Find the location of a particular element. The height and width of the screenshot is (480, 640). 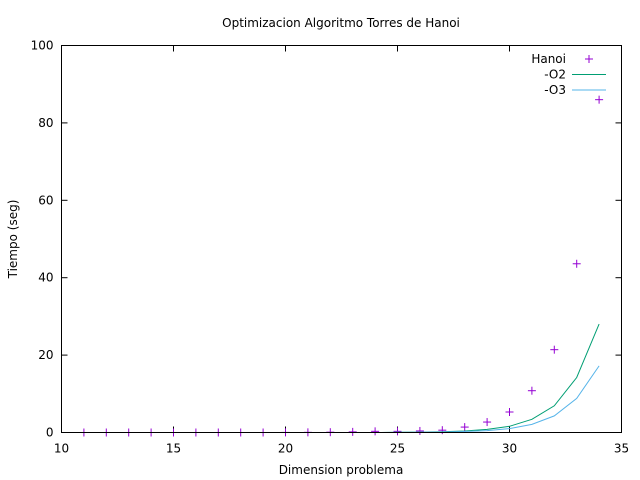

x-tick-label: 25 is located at coordinates (397, 449).